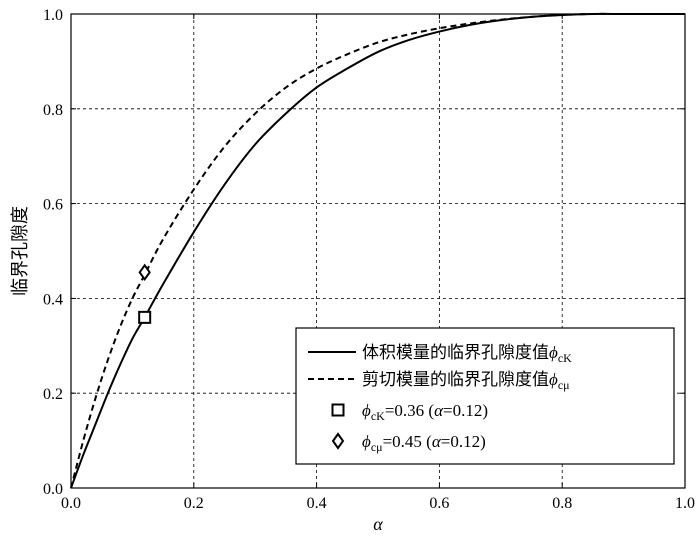 This screenshot has height=539, width=700. What do you see at coordinates (378, 524) in the screenshot?
I see `x-axis-label: α` at bounding box center [378, 524].